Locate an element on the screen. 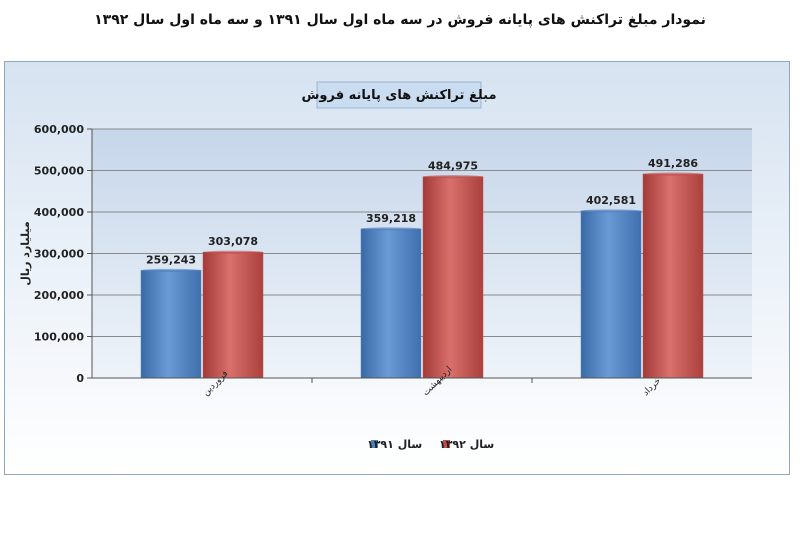  y-tick-label: 600,000 is located at coordinates (59, 129).